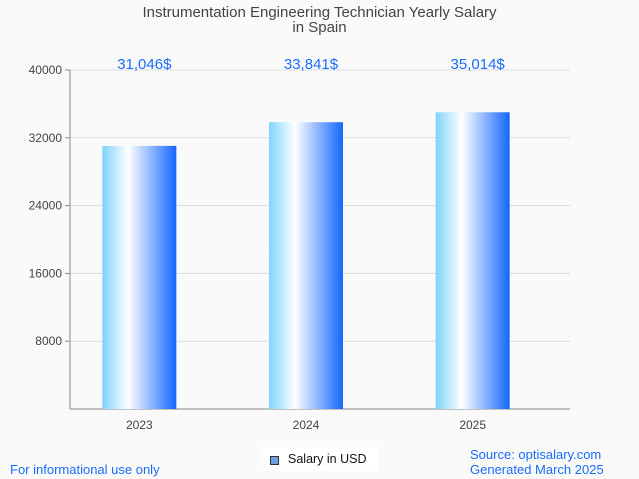  What do you see at coordinates (46, 206) in the screenshot?
I see `y-tick-label: 24000` at bounding box center [46, 206].